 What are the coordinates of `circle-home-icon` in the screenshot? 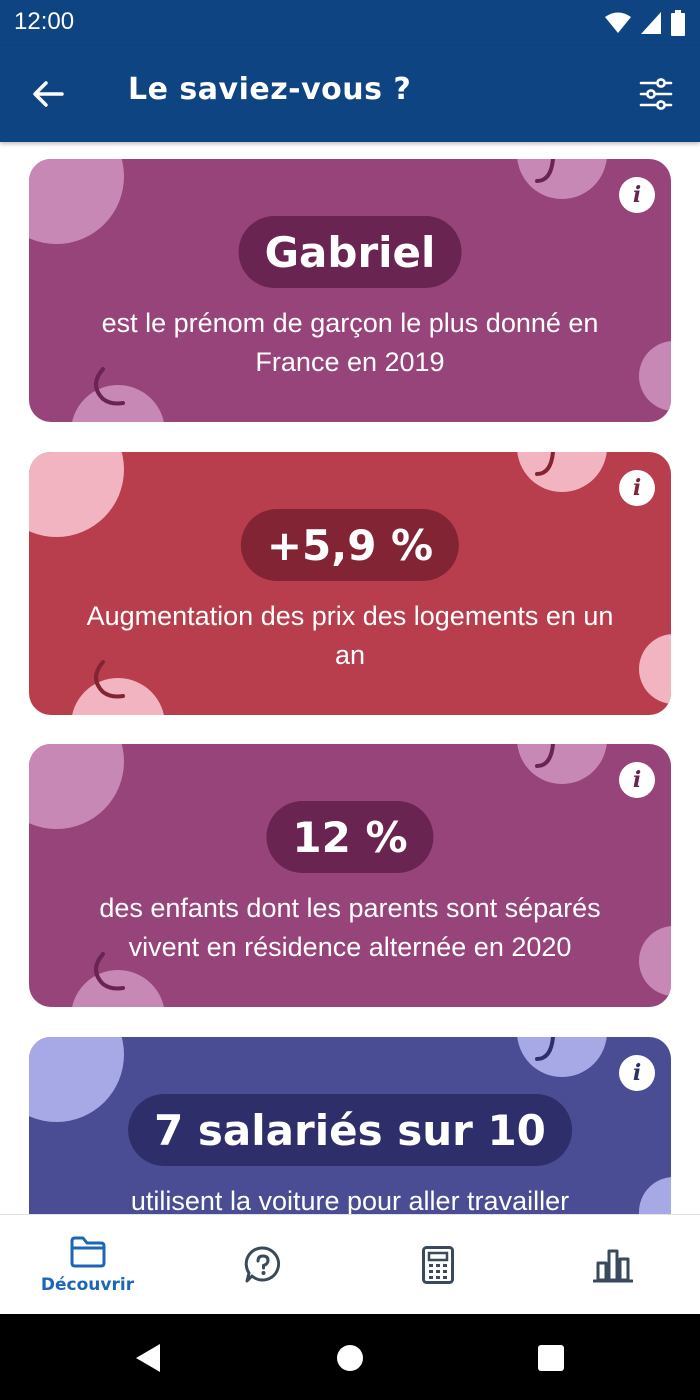 It's located at (350, 1358).